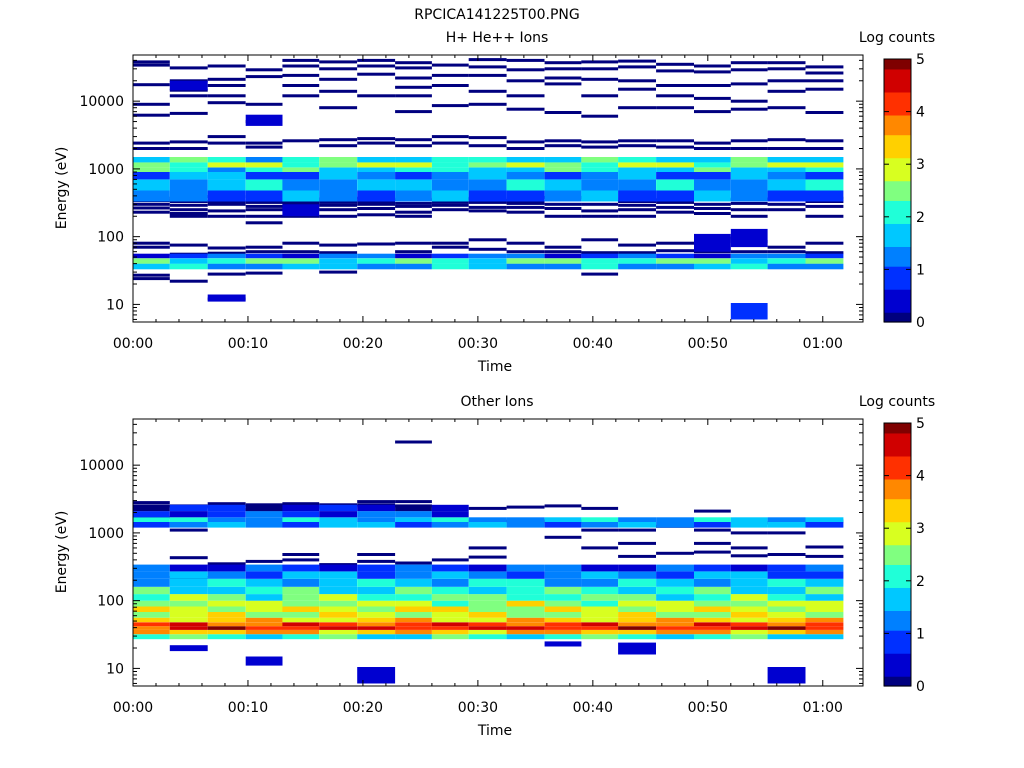 This screenshot has width=1024, height=768. I want to click on isolated-count-cell, so click(786, 675).